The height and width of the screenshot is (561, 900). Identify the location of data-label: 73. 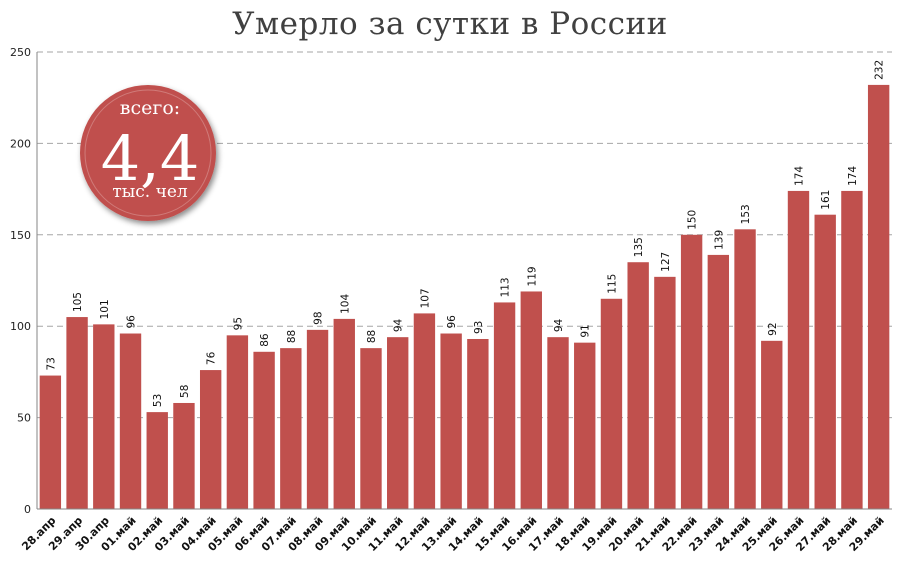
(51, 363).